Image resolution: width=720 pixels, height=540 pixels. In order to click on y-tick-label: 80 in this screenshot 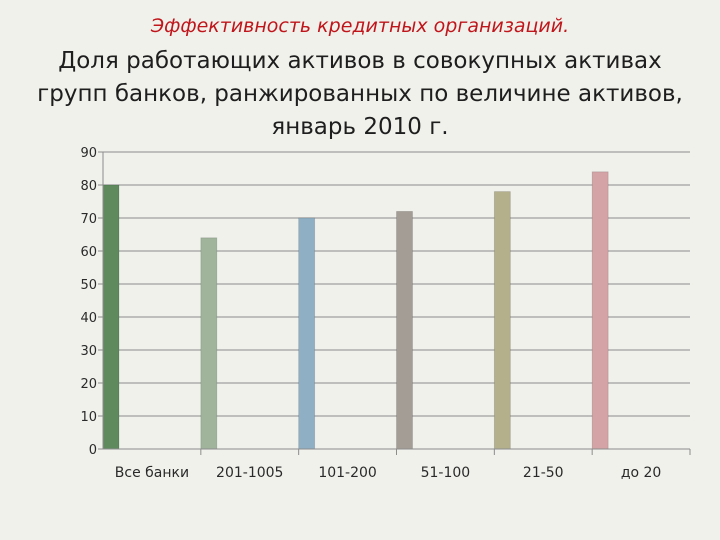, I will do `click(88, 186)`.